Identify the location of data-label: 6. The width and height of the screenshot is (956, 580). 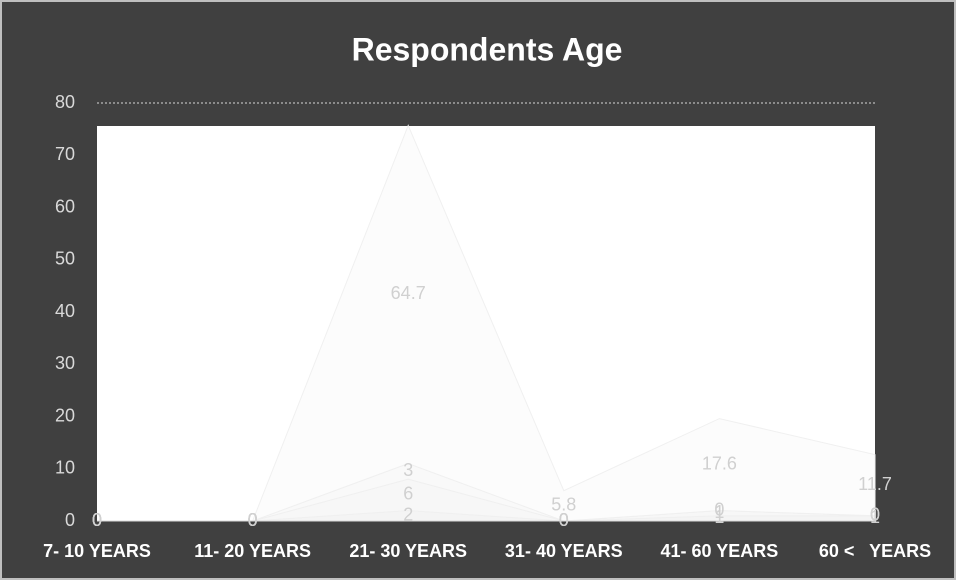
(408, 494).